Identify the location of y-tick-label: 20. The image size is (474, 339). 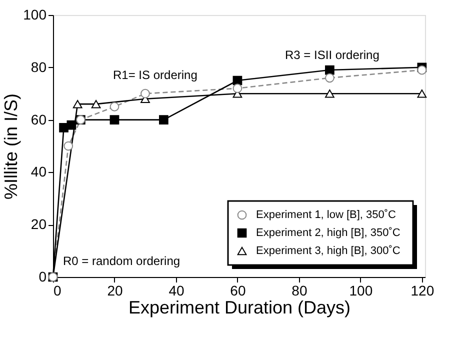
(38, 224).